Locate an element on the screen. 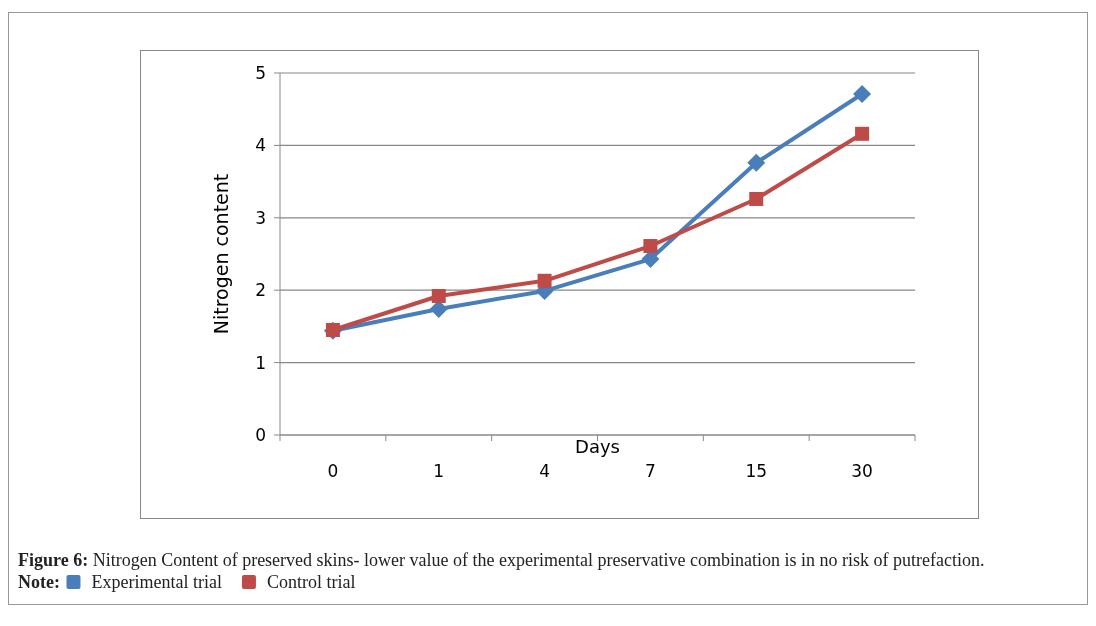 The image size is (1096, 626). caption: Figure 6: Nitrogen Content of preserved skins- lower value of the experimental preservative combination is in no risk of putrefaction. is located at coordinates (501, 560).